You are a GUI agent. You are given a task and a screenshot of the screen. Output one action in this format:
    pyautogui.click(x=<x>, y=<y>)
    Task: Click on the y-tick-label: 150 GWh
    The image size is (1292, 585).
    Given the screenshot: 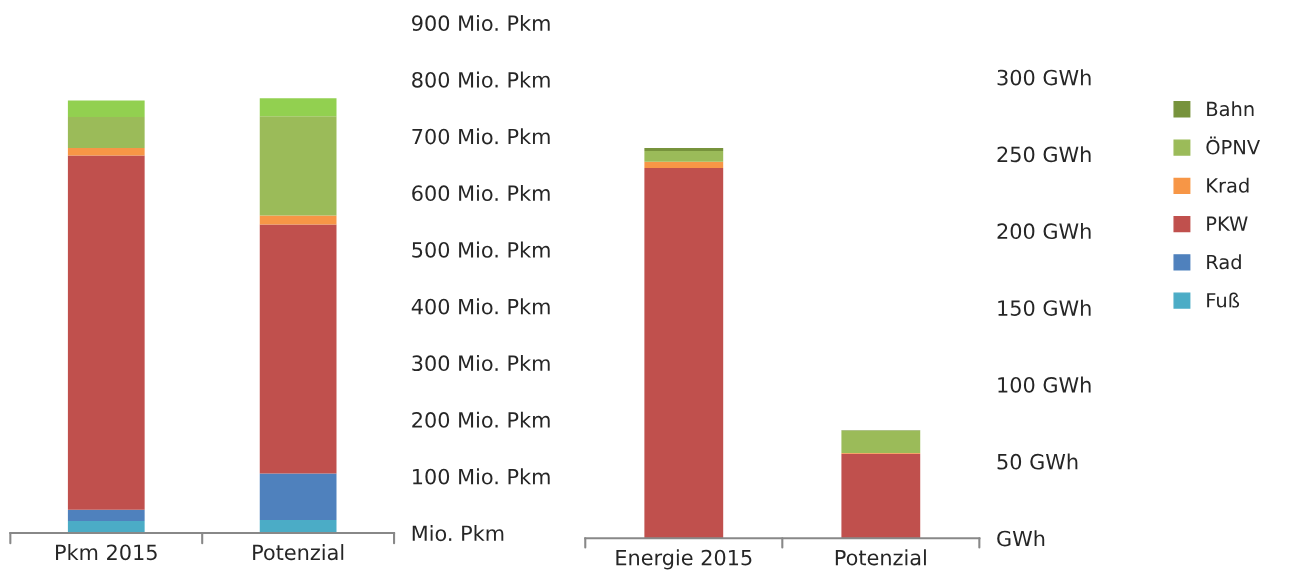 What is the action you would take?
    pyautogui.click(x=1044, y=307)
    